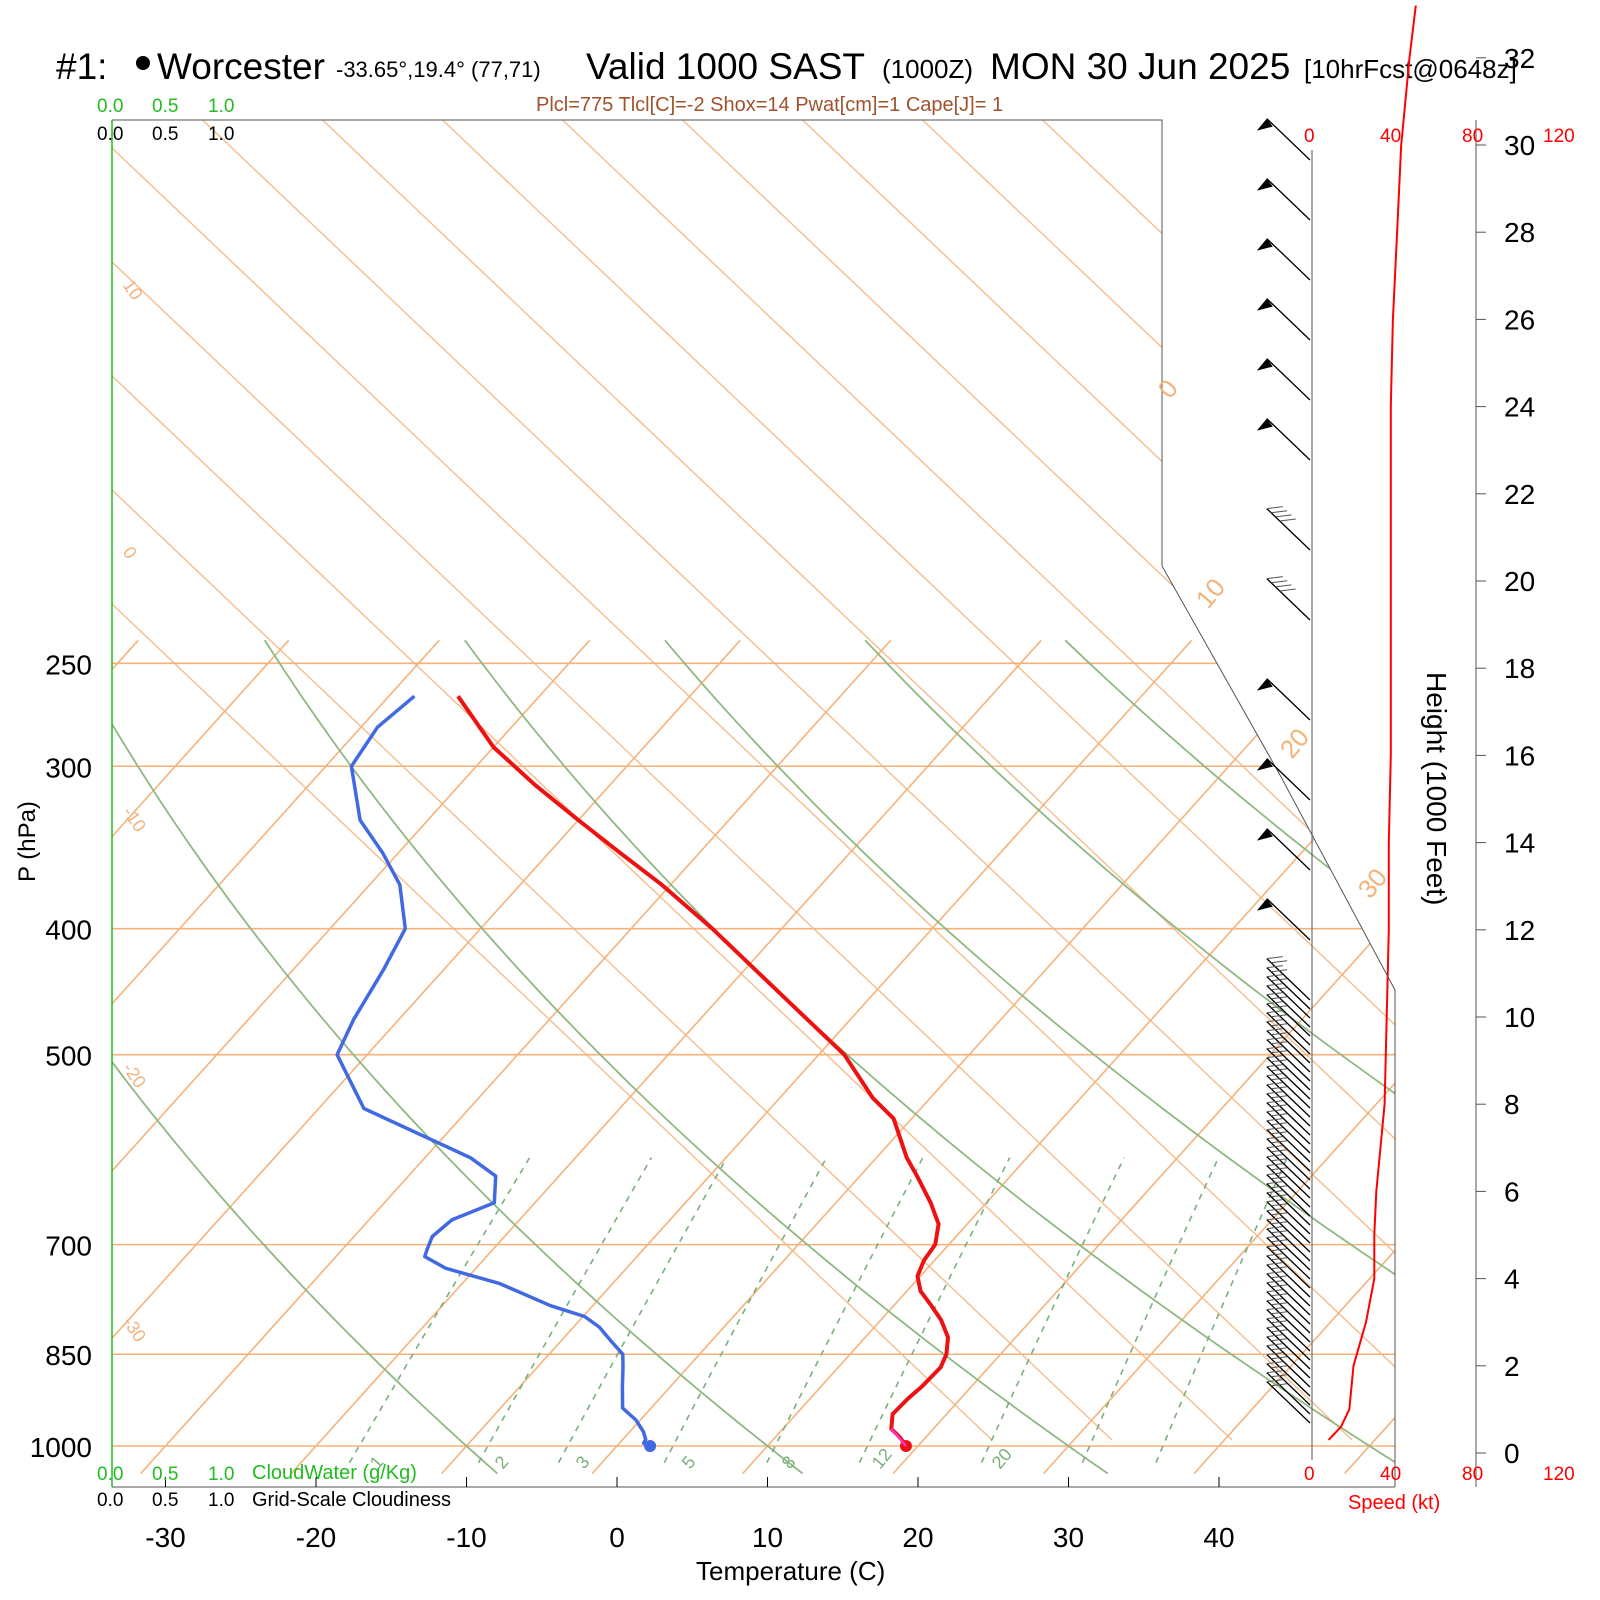 This screenshot has height=1600, width=1600. What do you see at coordinates (767, 1537) in the screenshot?
I see `temperature-tick-label: 10` at bounding box center [767, 1537].